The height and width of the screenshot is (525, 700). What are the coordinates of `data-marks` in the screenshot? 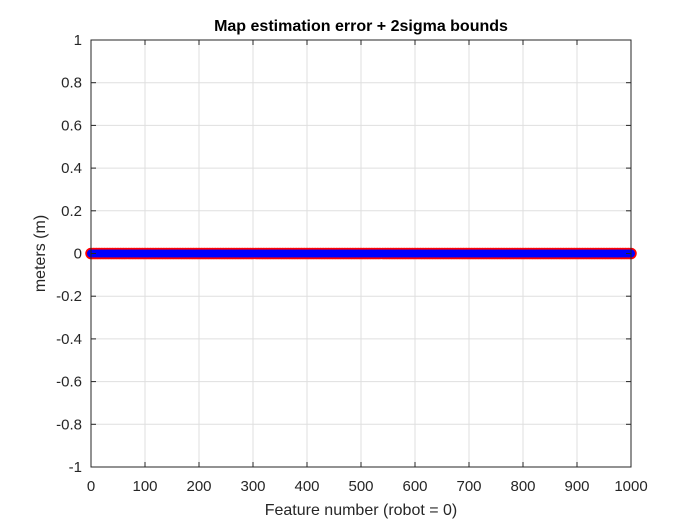 It's located at (361, 253).